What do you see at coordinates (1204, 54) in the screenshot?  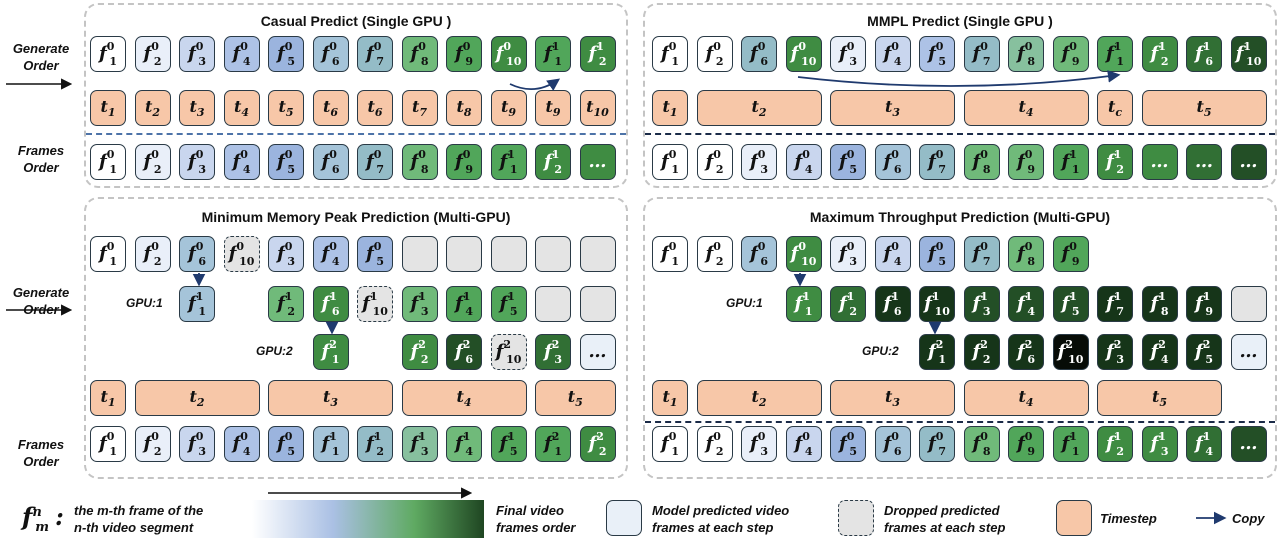 I see `frame-label: f16` at bounding box center [1204, 54].